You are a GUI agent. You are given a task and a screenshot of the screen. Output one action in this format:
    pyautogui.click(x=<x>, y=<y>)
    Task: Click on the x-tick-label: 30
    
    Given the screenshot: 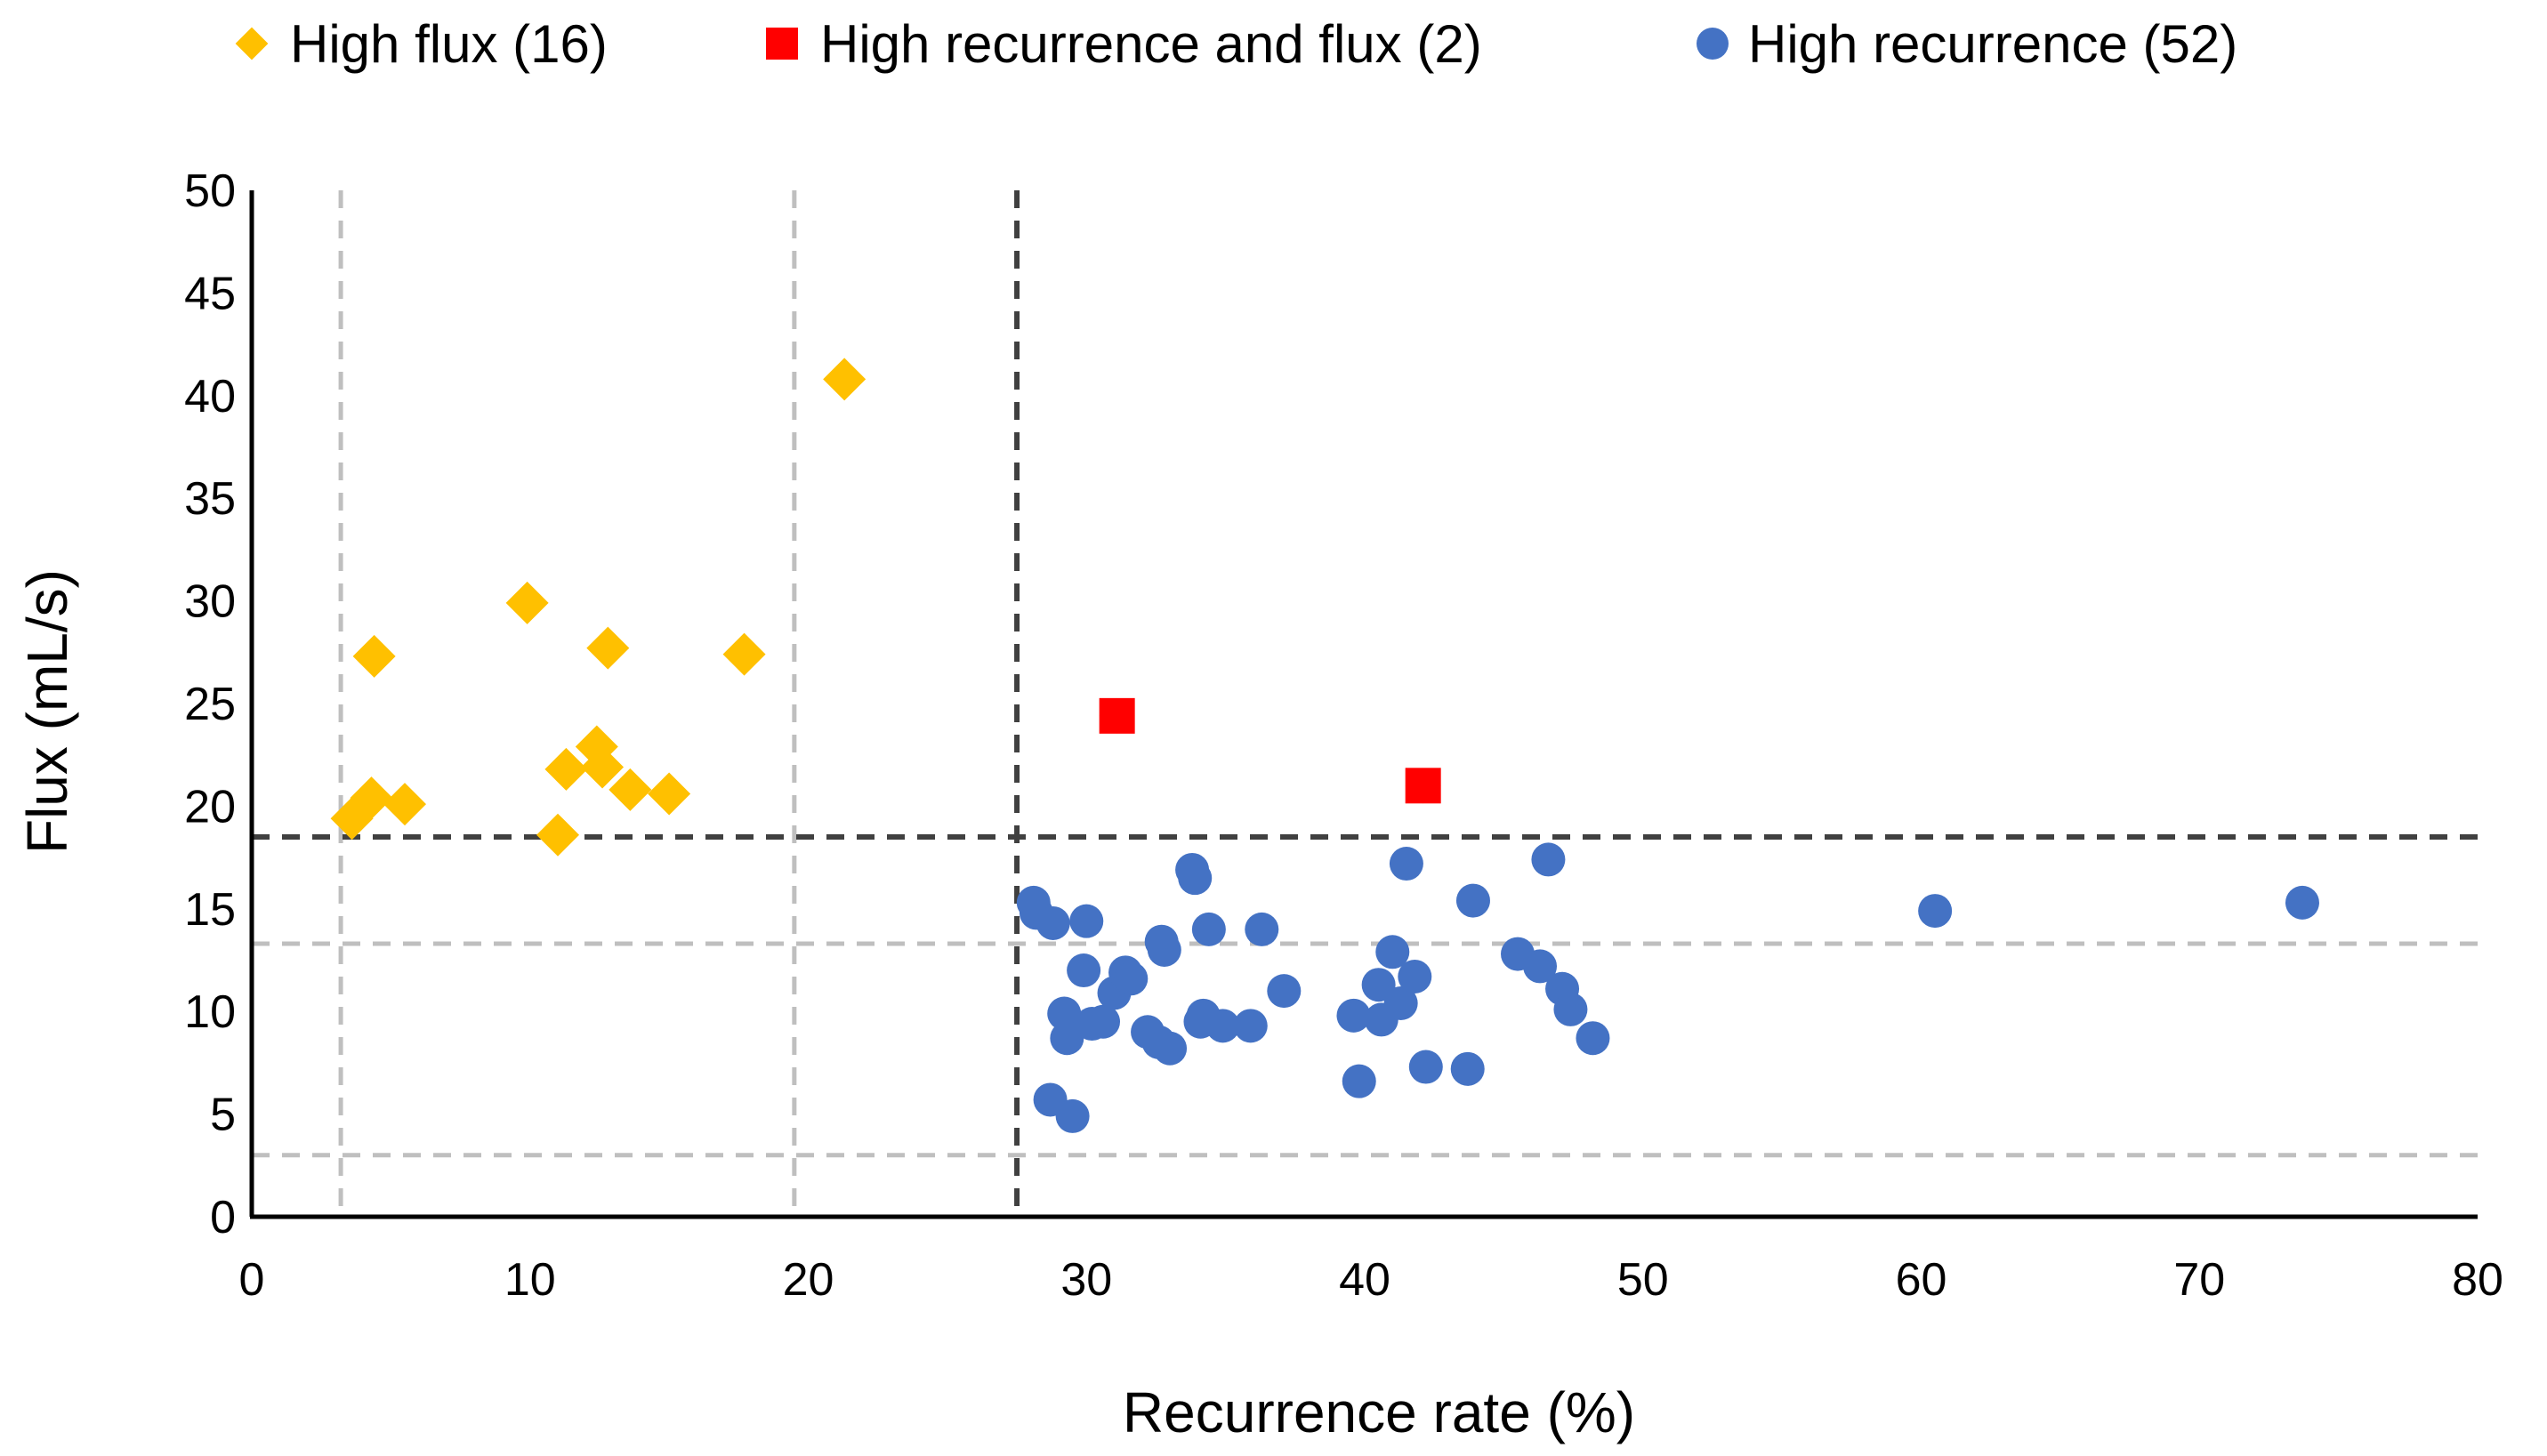 What is the action you would take?
    pyautogui.click(x=1086, y=1280)
    